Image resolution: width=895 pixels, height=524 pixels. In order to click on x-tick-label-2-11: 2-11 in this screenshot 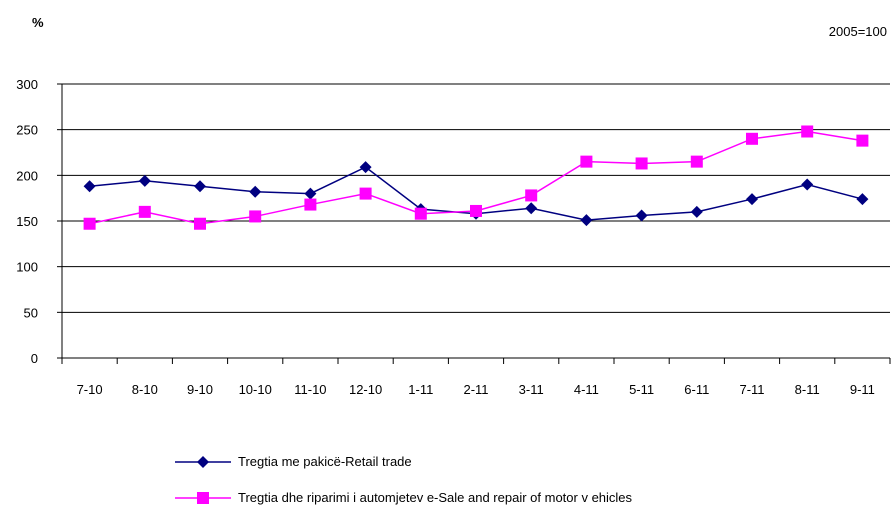, I will do `click(475, 389)`.